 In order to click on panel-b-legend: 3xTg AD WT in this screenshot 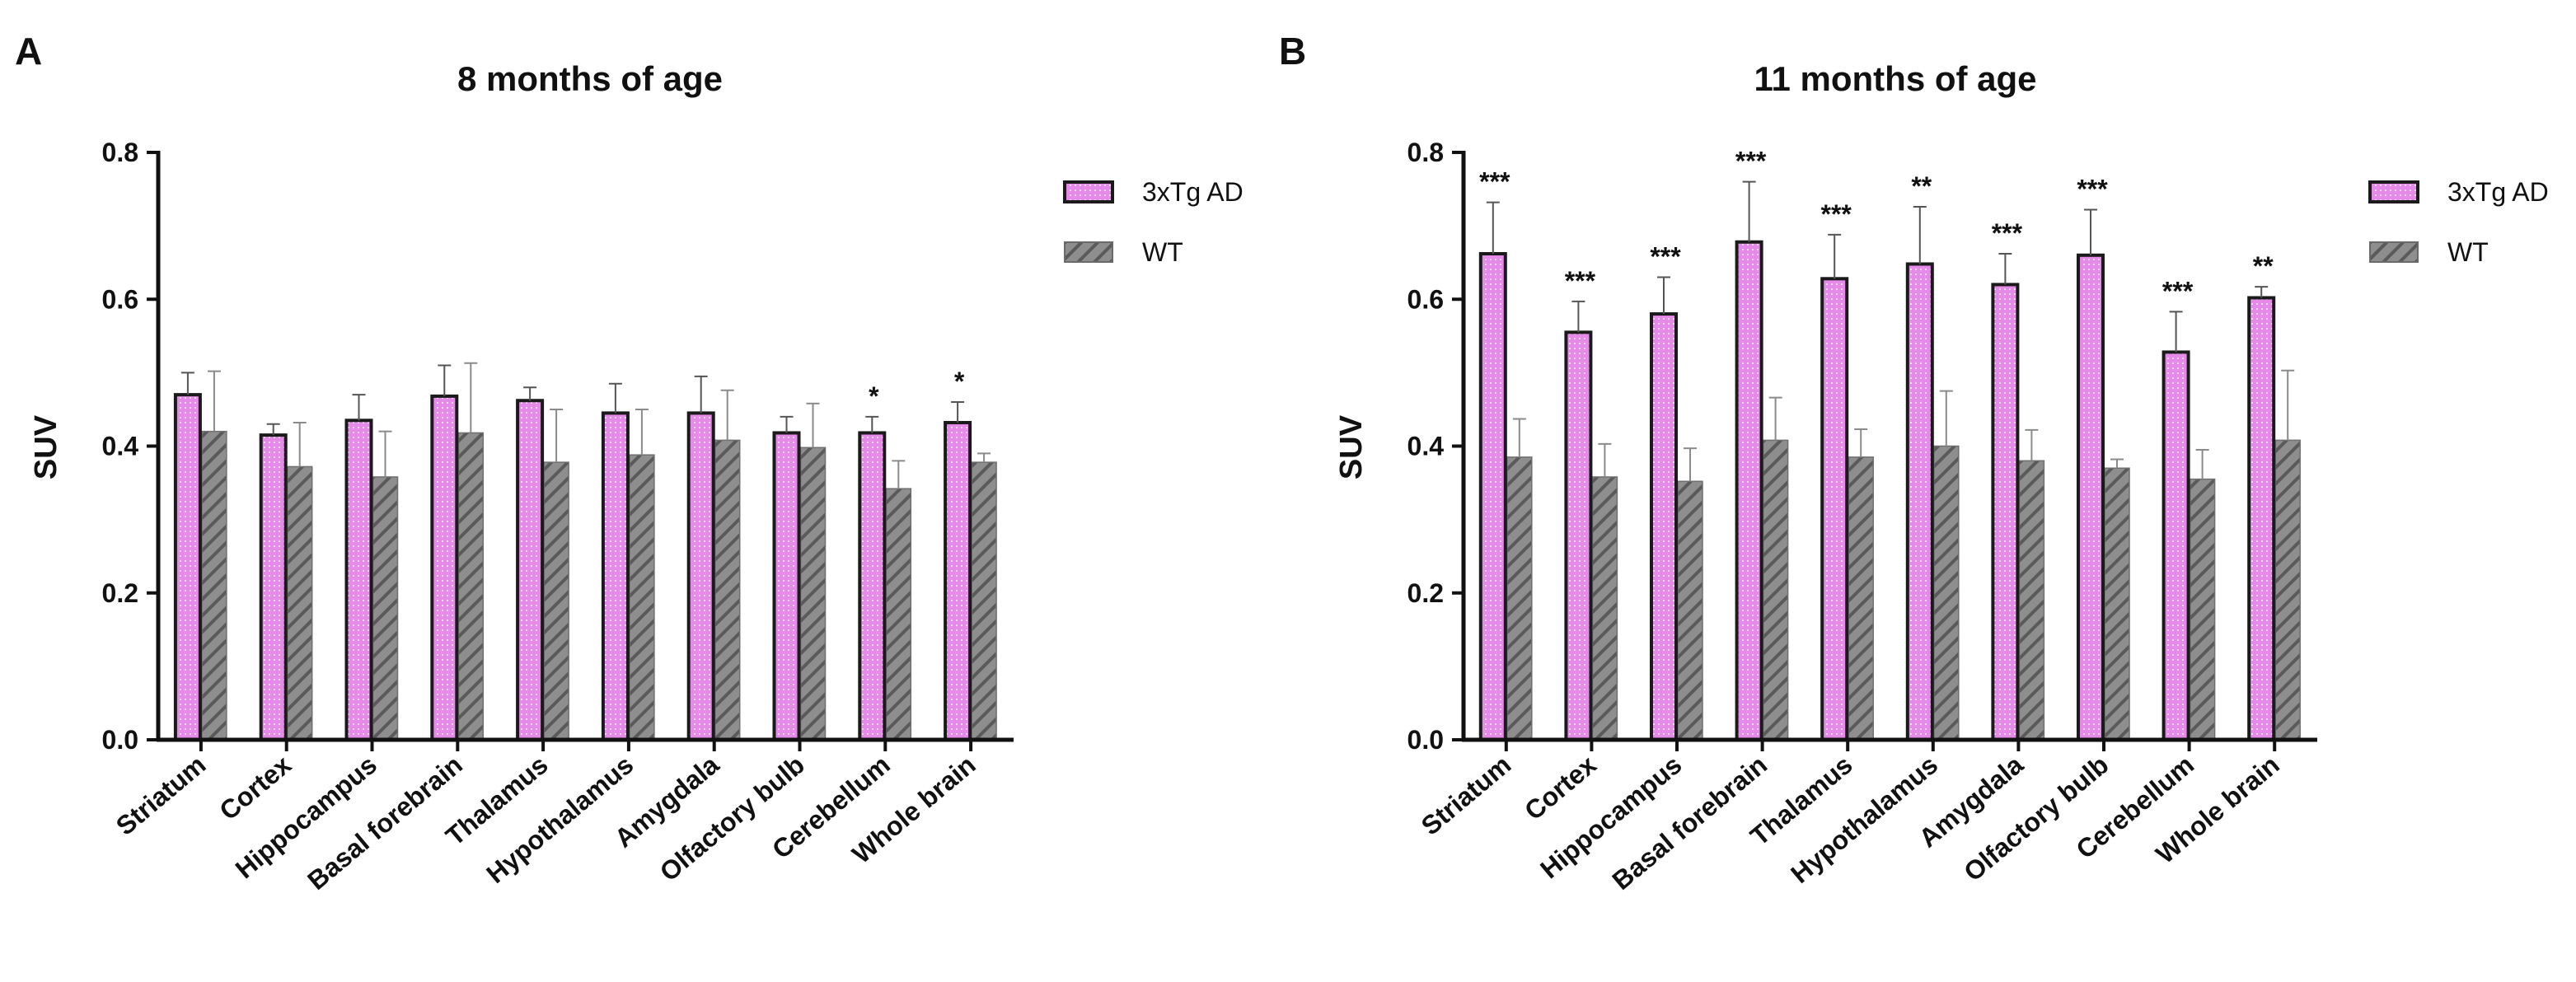, I will do `click(2458, 222)`.